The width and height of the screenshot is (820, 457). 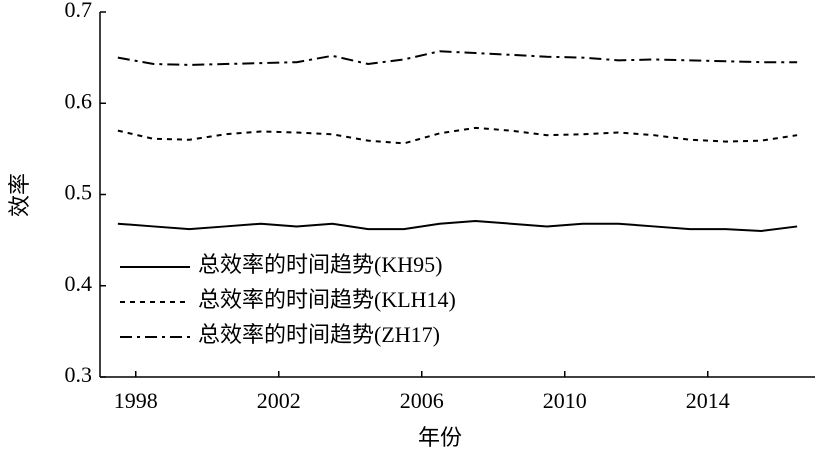 What do you see at coordinates (79, 192) in the screenshot?
I see `y-tick-label: 0.5` at bounding box center [79, 192].